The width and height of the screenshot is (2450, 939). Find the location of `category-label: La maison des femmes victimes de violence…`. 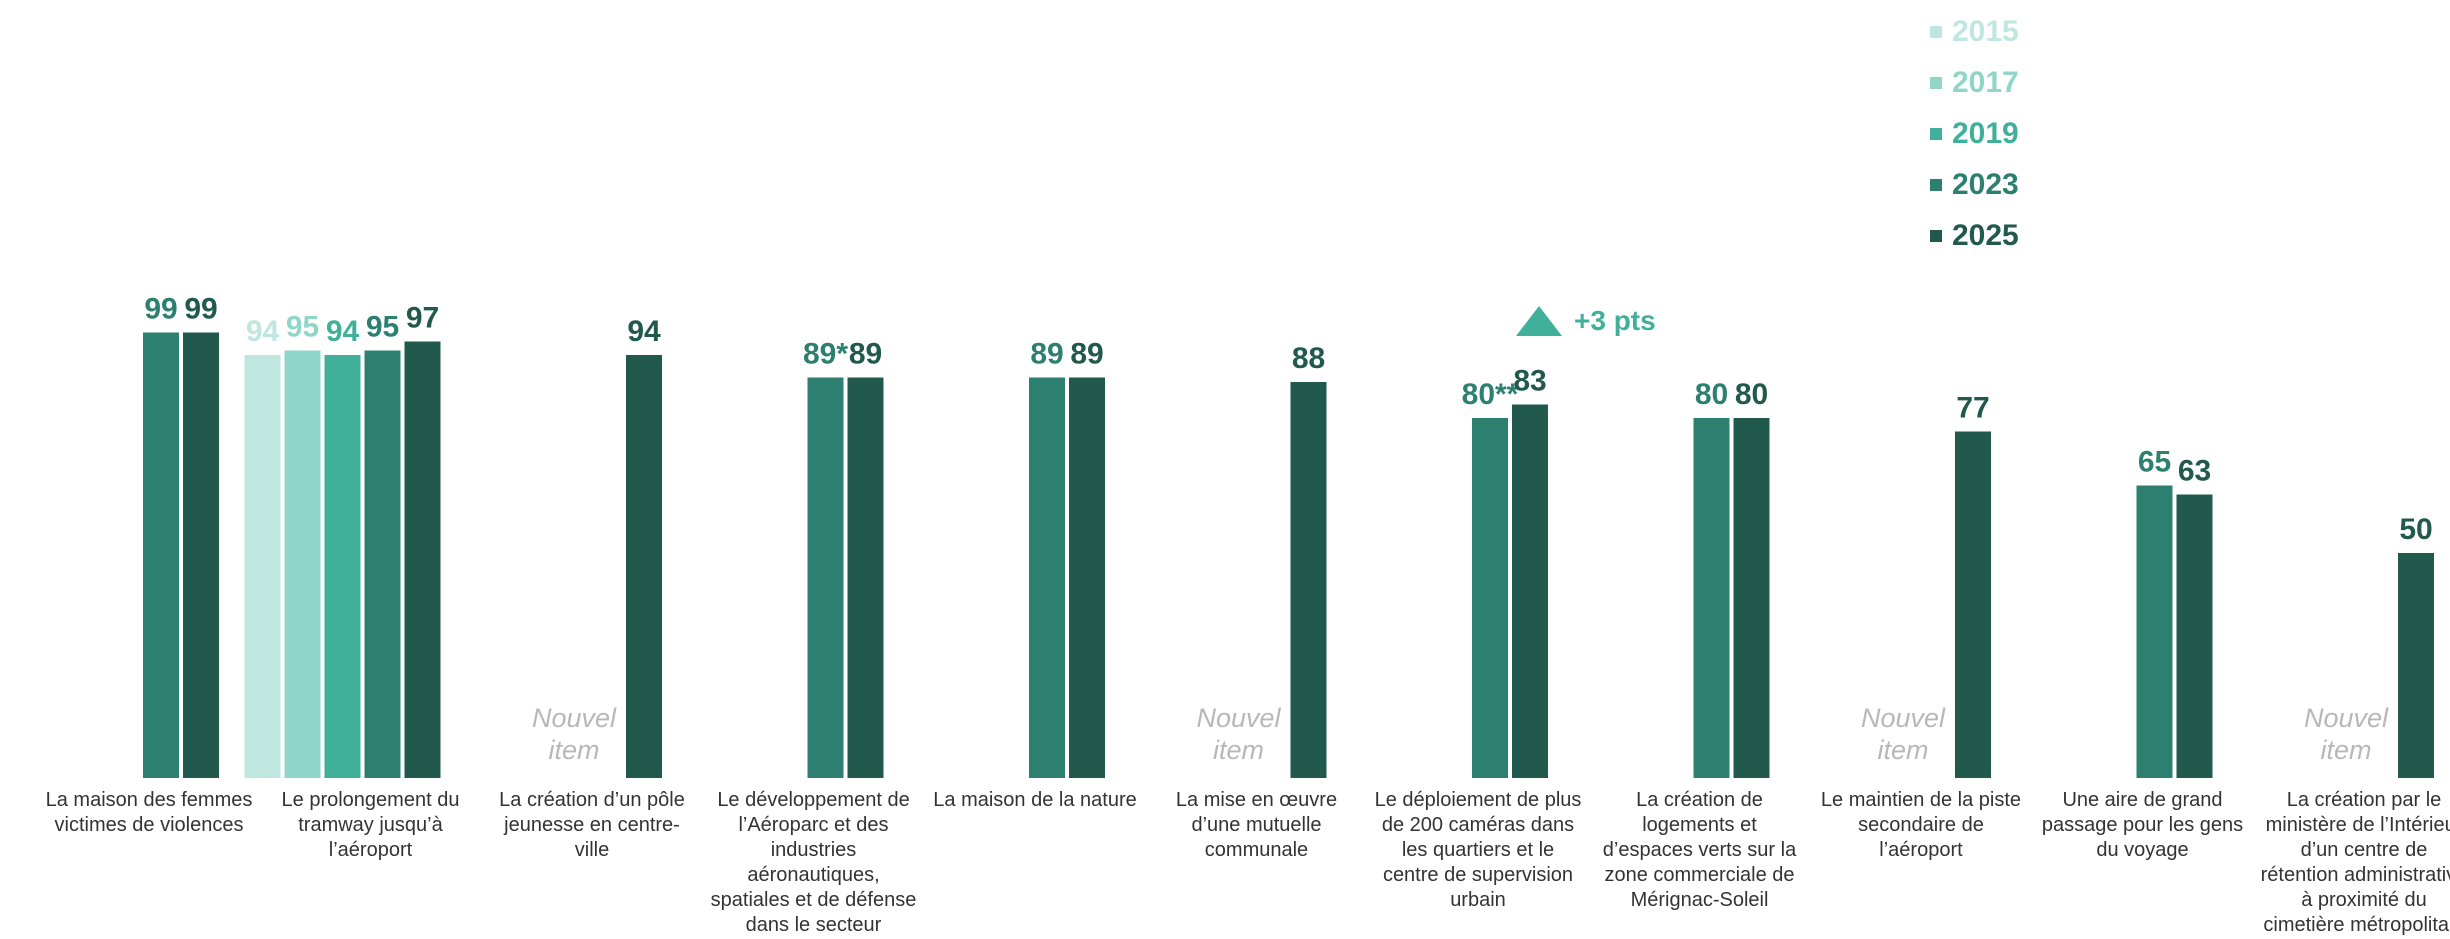

category-label: La maison des femmes victimes de violence… is located at coordinates (149, 812).